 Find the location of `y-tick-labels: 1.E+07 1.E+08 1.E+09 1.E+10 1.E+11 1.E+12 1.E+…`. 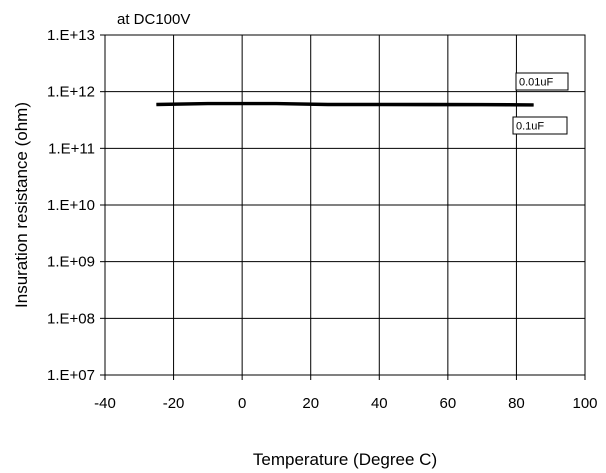

y-tick-labels: 1.E+07 1.E+08 1.E+09 1.E+10 1.E+11 1.E+12 1.E+… is located at coordinates (76, 205).